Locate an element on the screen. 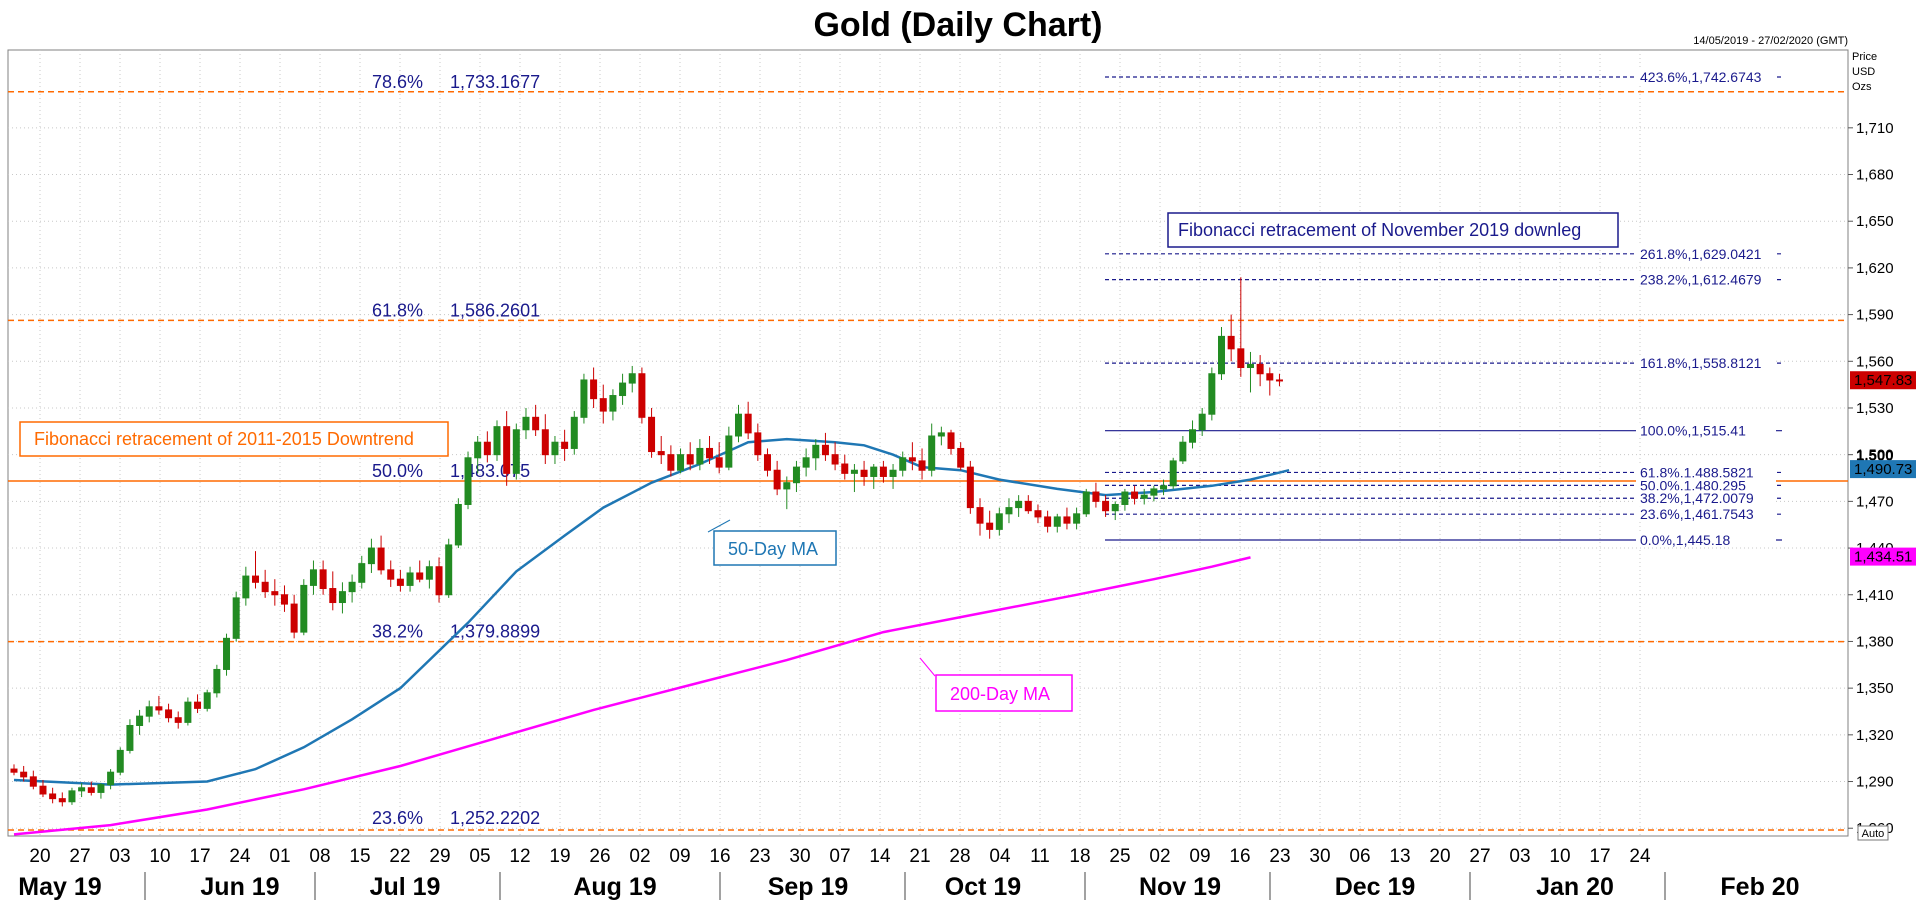 This screenshot has width=1916, height=923. short-fib-label: 61.8%,1,488.5821 is located at coordinates (1697, 472).